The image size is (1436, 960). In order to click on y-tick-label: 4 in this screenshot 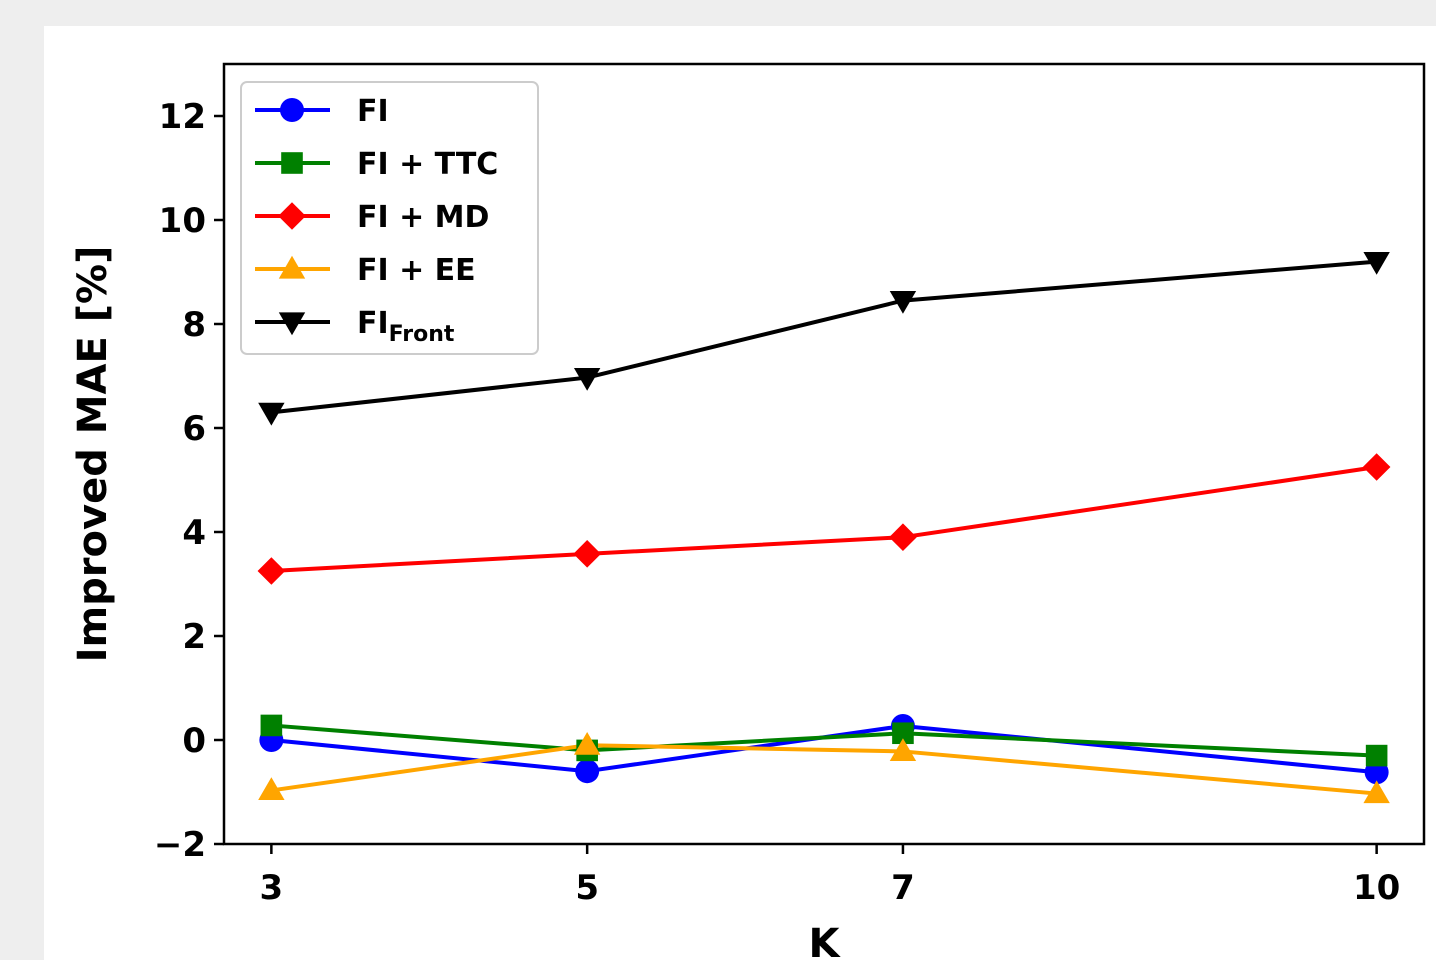, I will do `click(194, 533)`.